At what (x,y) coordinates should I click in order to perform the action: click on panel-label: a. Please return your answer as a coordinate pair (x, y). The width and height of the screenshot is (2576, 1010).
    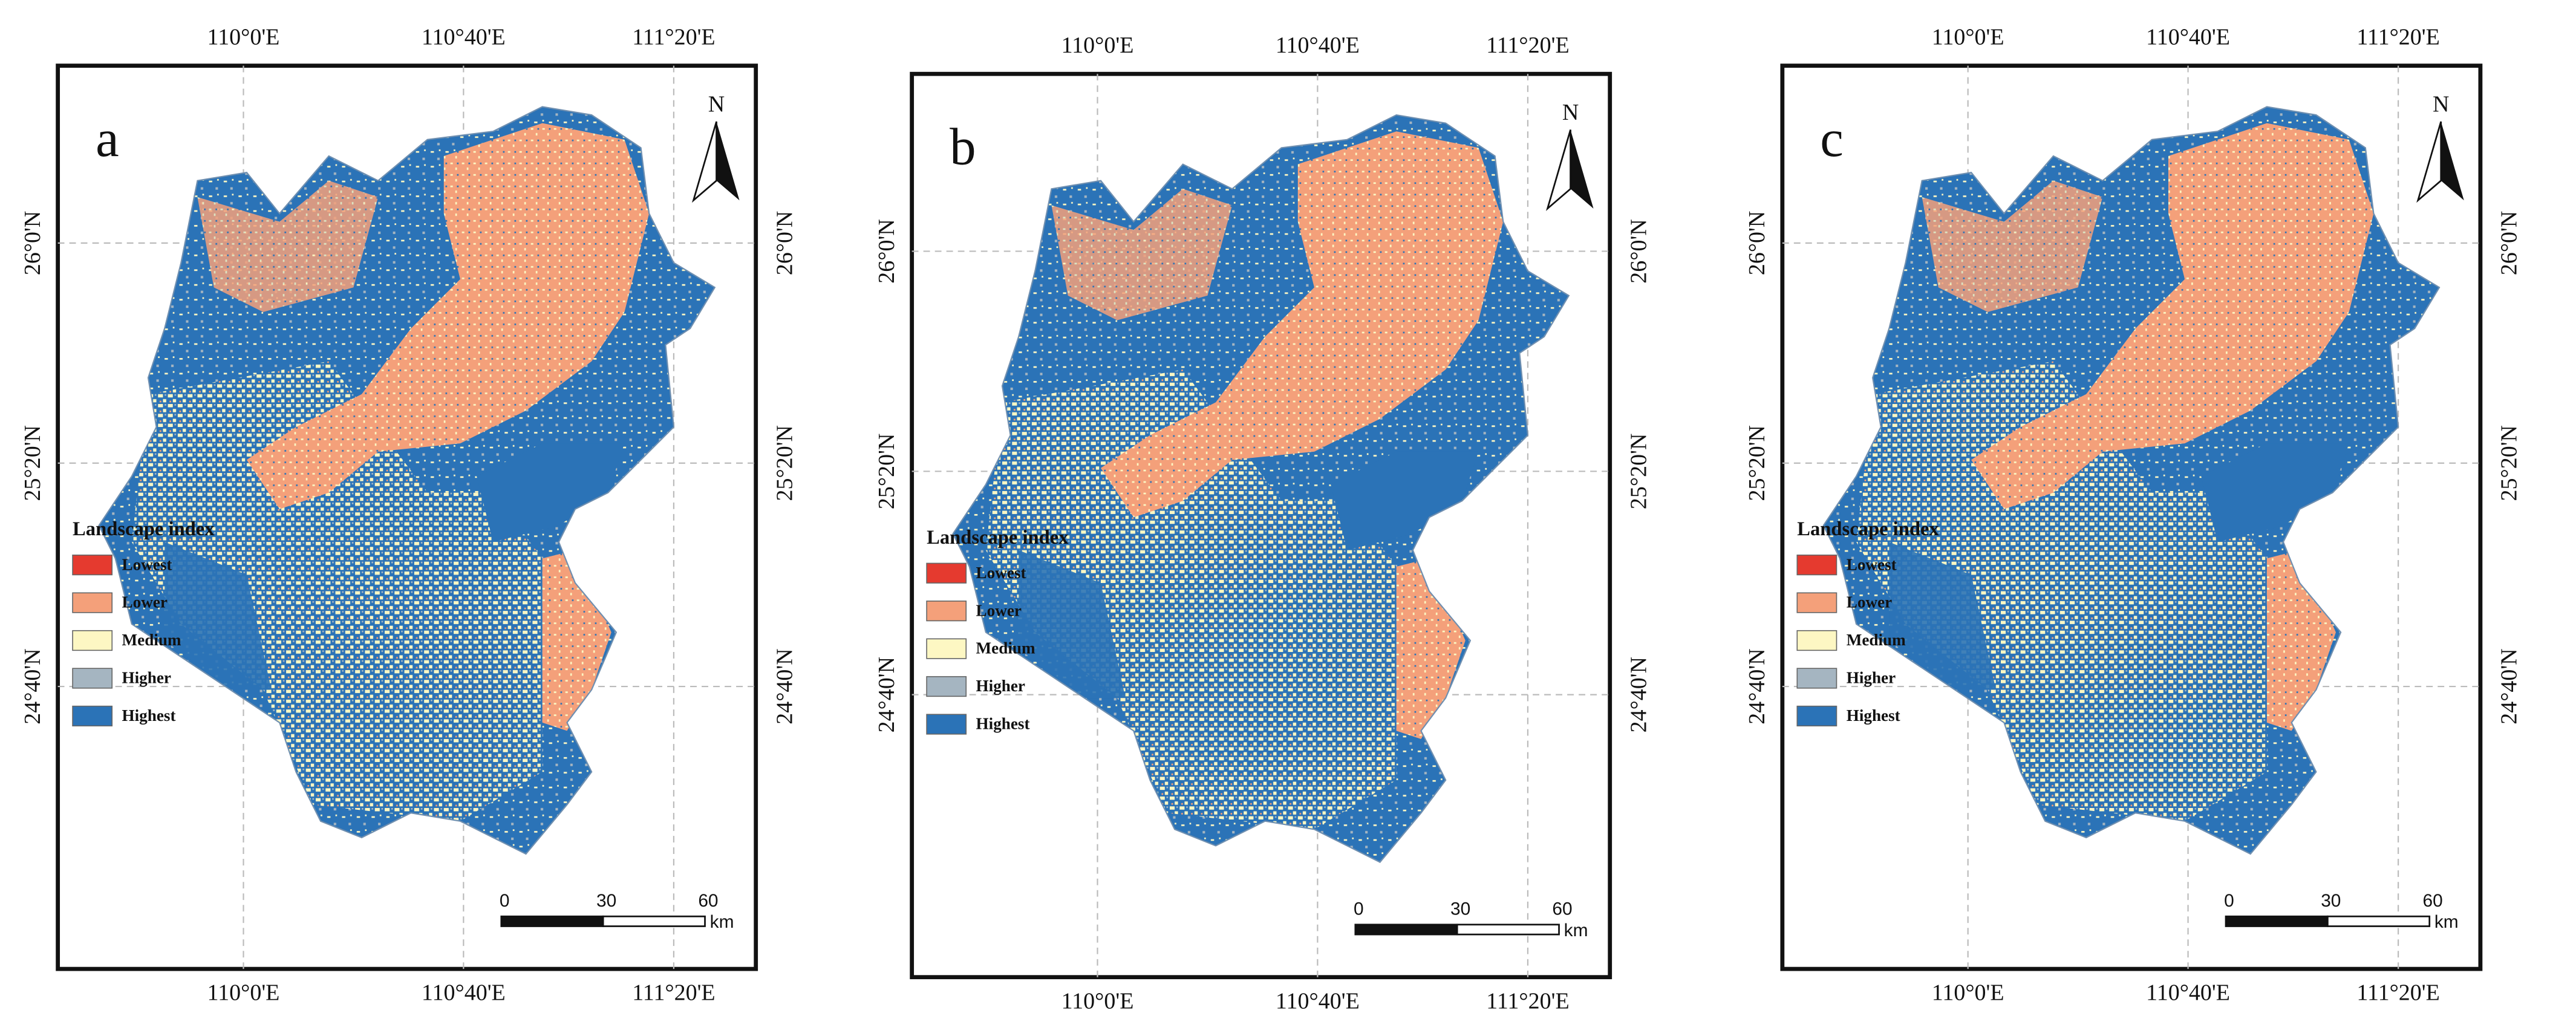
    Looking at the image, I should click on (107, 138).